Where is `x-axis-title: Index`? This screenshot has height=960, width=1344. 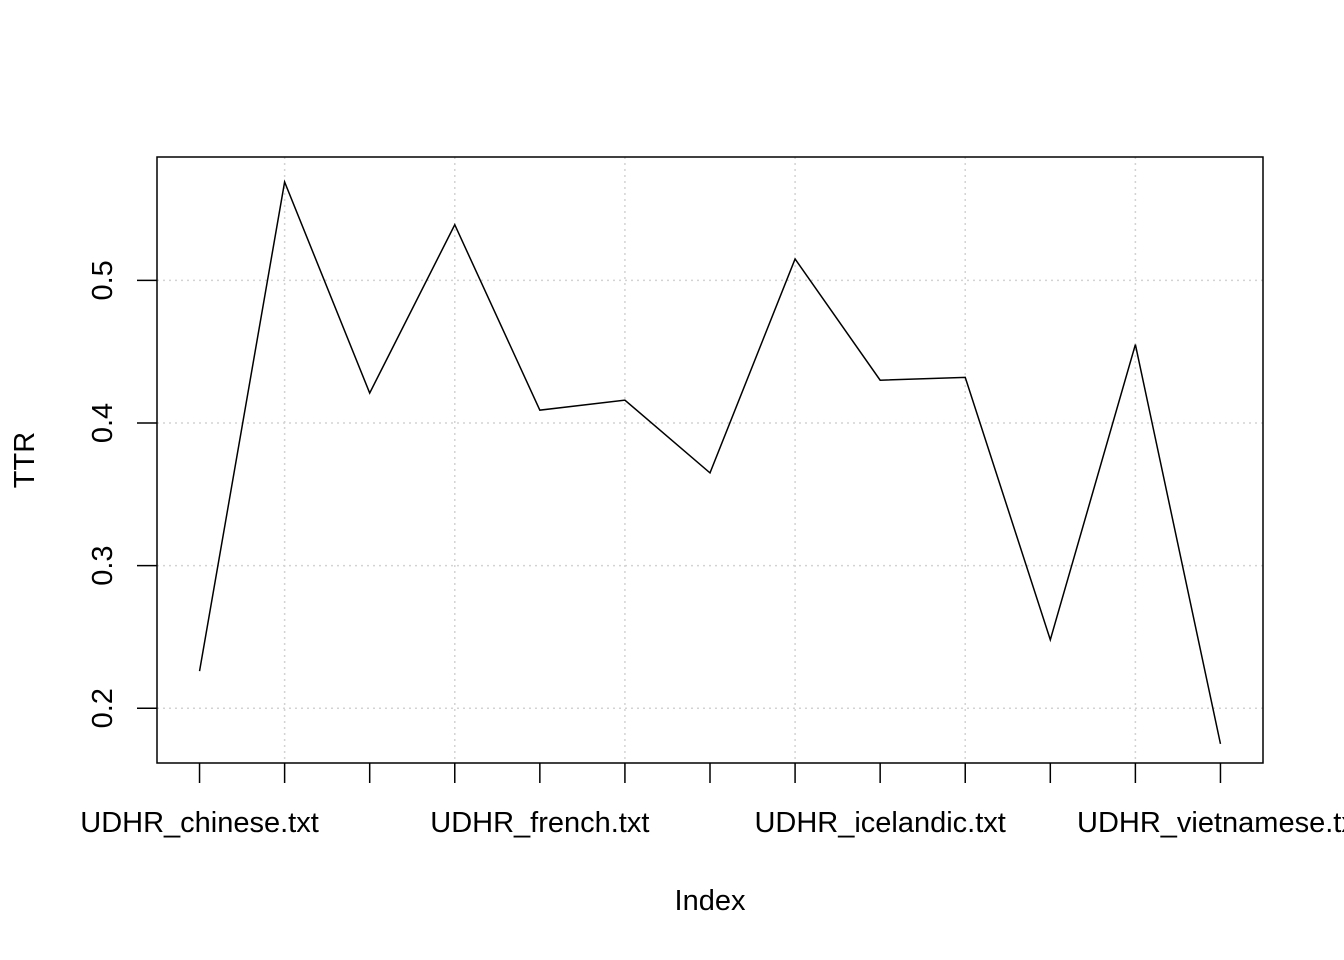 x-axis-title: Index is located at coordinates (710, 901).